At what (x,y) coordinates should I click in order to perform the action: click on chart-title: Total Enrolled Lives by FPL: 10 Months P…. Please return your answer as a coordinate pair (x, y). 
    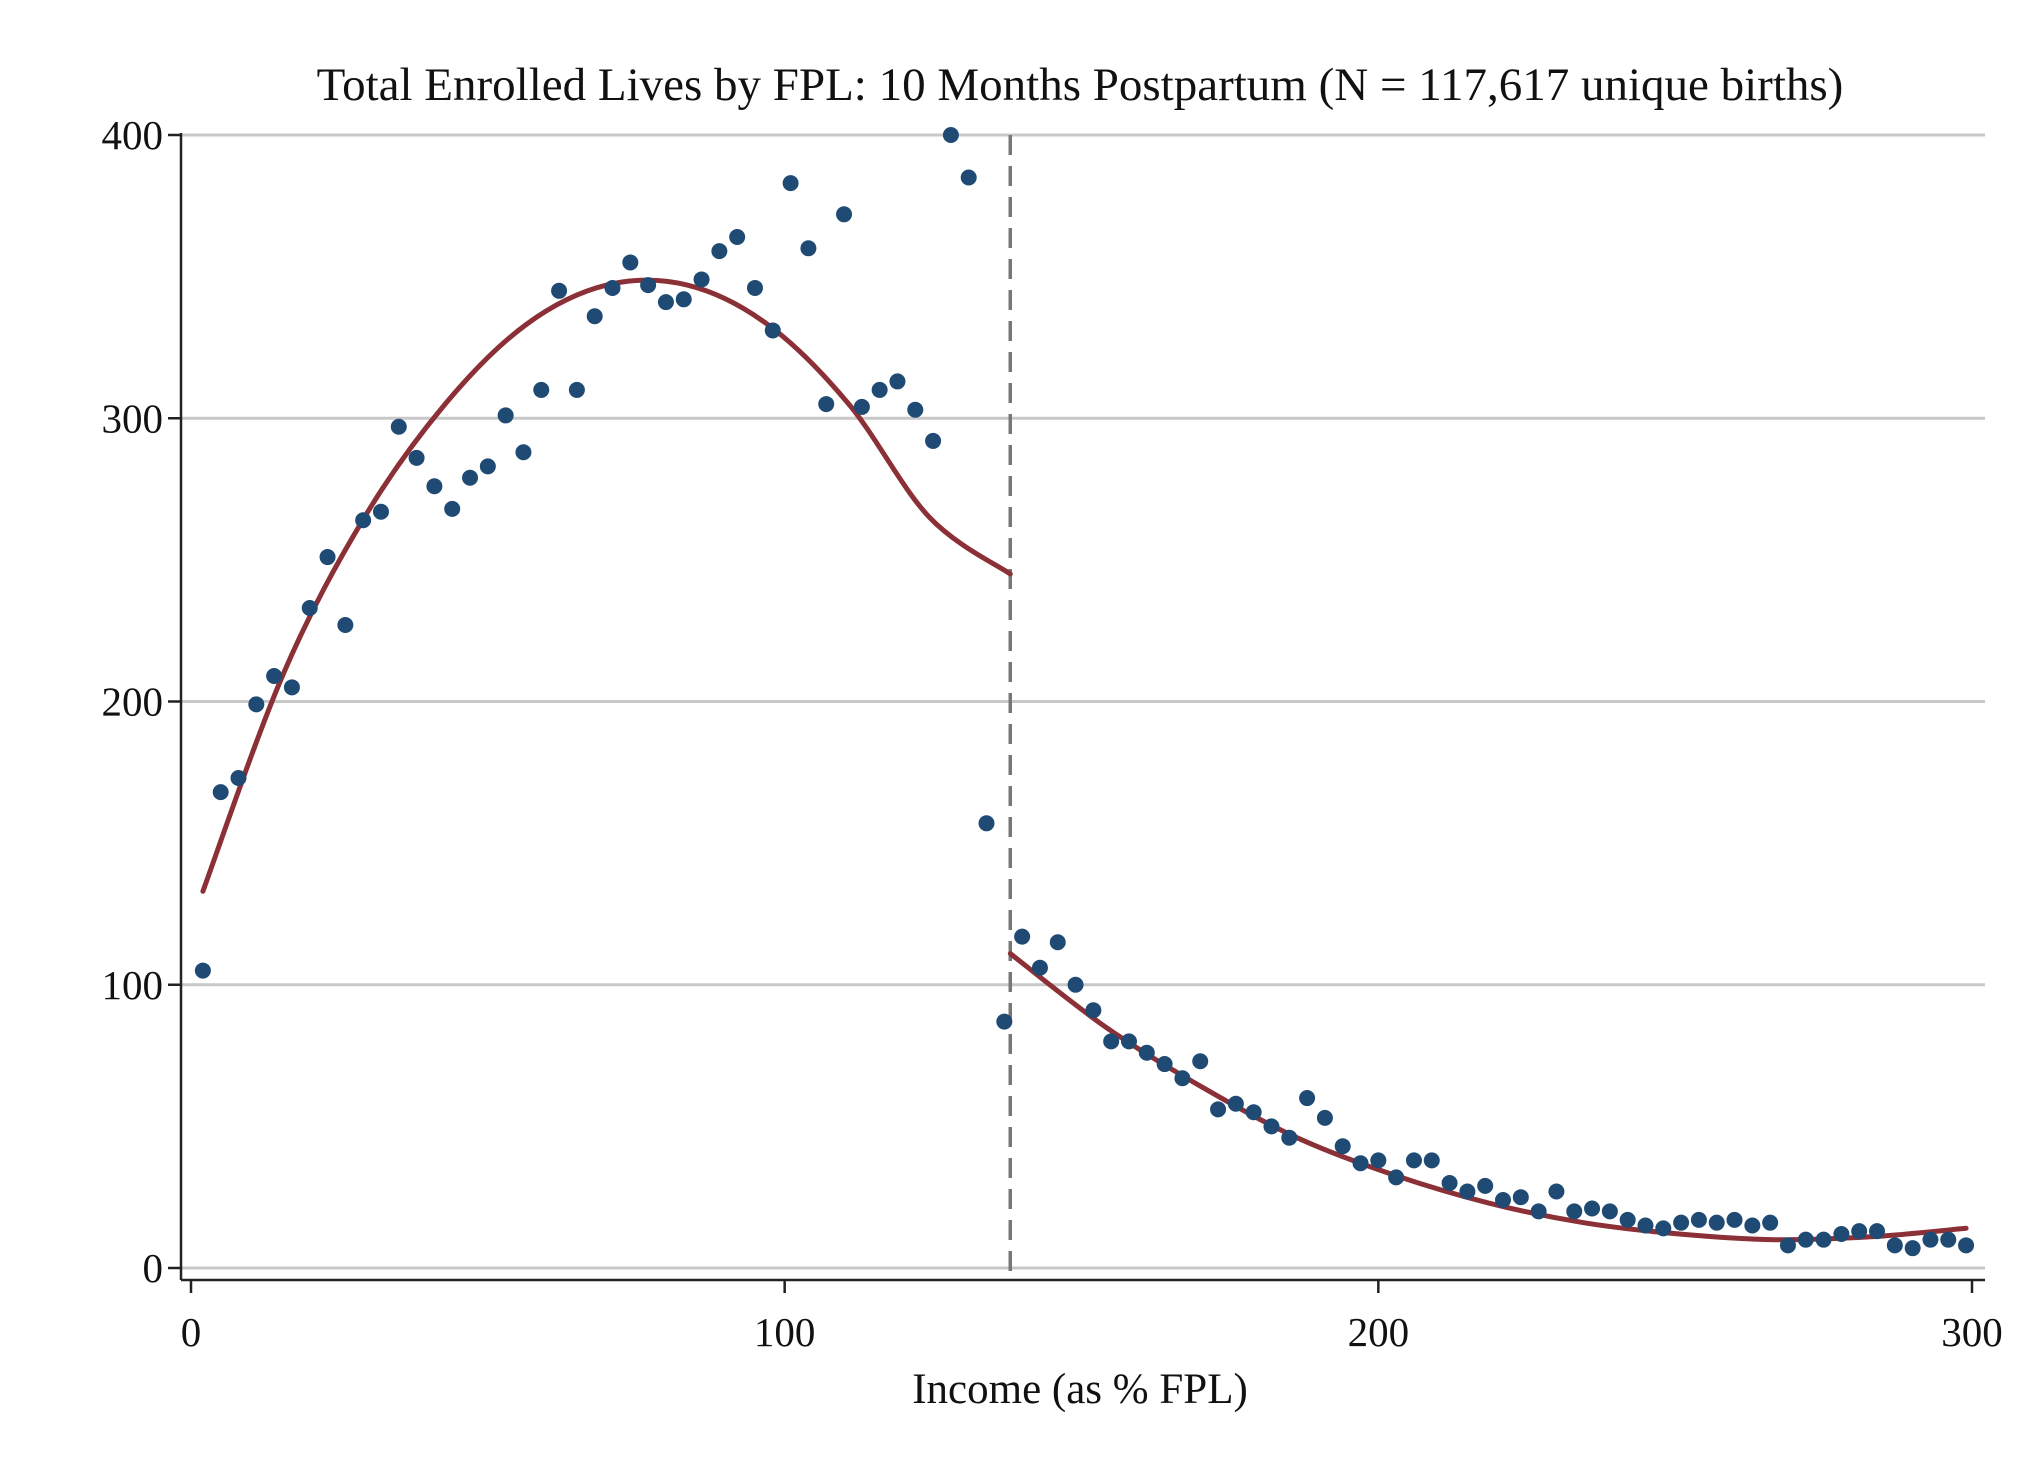
    Looking at the image, I should click on (1080, 85).